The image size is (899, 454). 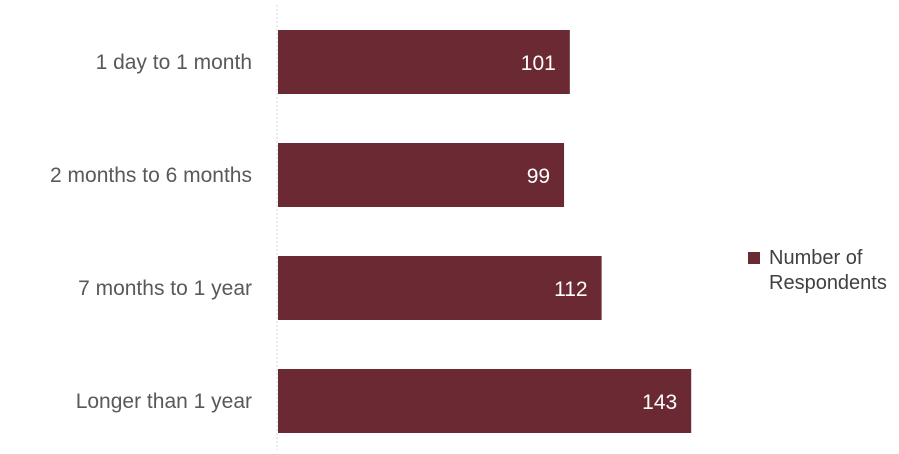 I want to click on data-label: 143, so click(x=659, y=402).